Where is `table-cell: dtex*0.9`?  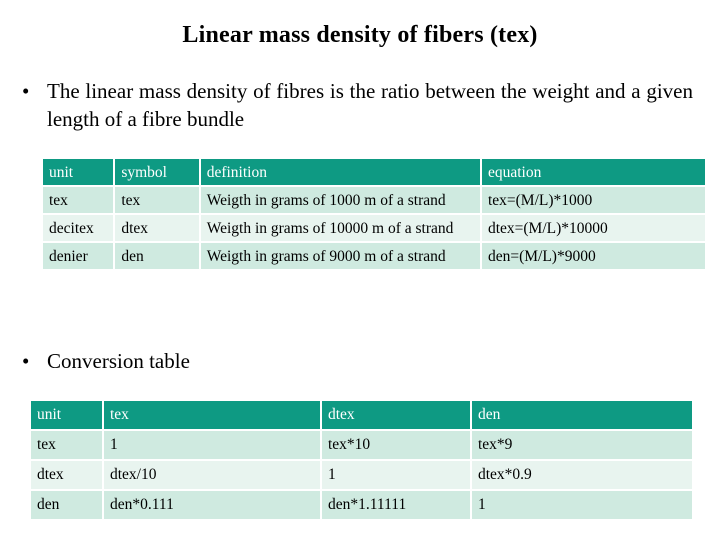
table-cell: dtex*0.9 is located at coordinates (582, 475).